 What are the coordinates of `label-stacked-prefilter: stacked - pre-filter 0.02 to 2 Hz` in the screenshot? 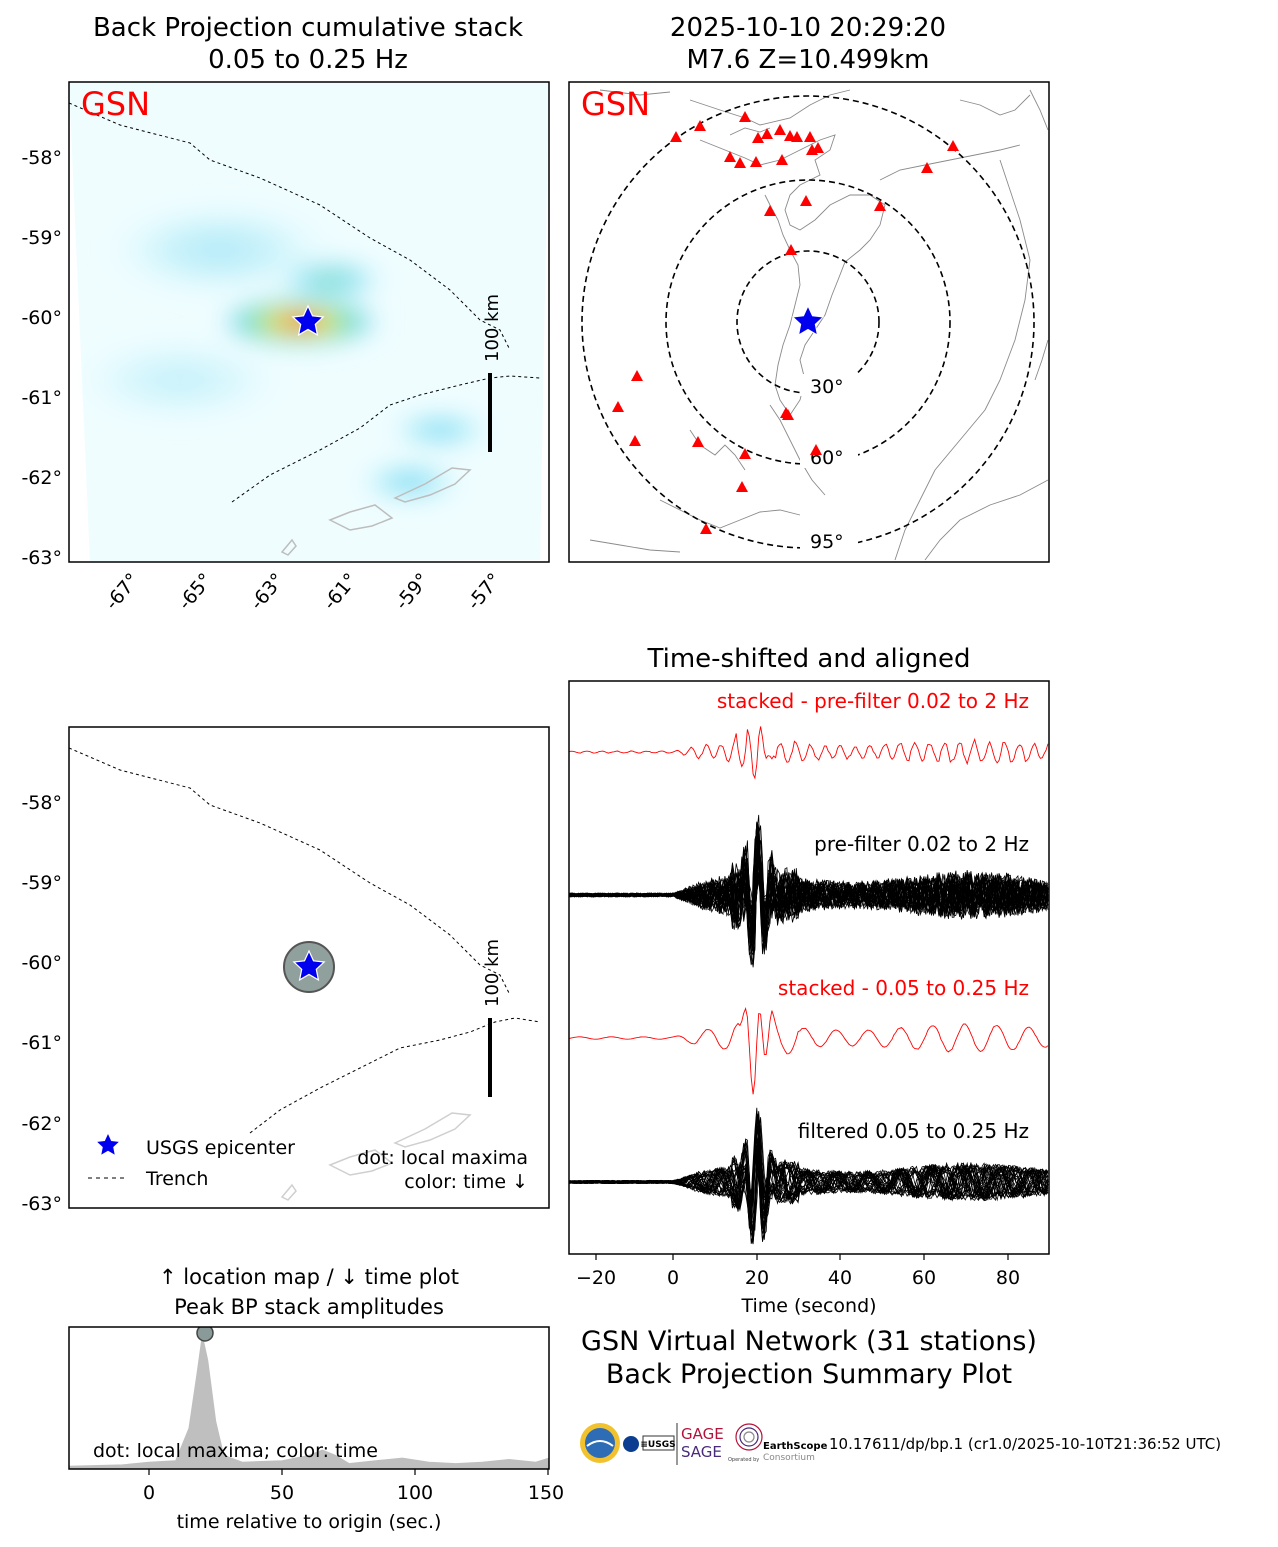 It's located at (873, 701).